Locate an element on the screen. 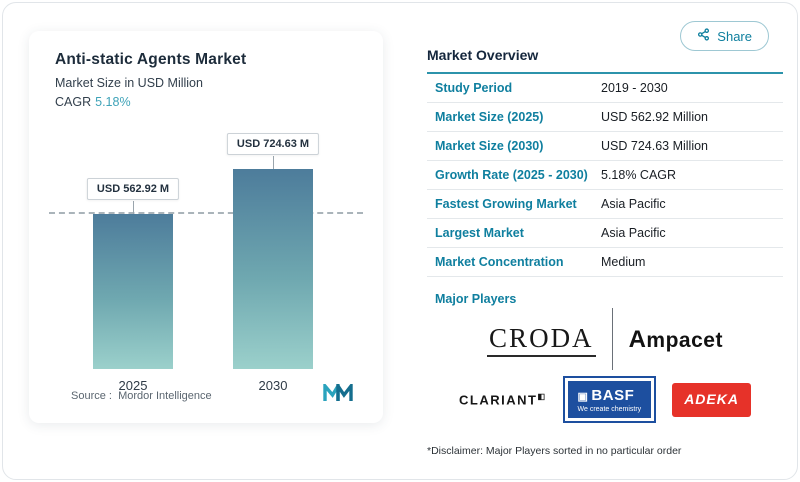 This screenshot has width=800, height=482. bar-value-label-2030: USD 724.63 M is located at coordinates (273, 144).